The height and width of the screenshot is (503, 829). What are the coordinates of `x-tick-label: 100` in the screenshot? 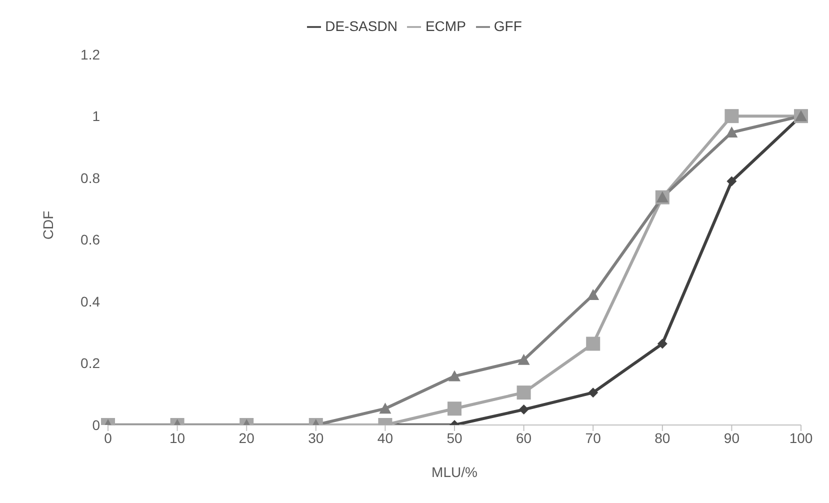 It's located at (801, 438).